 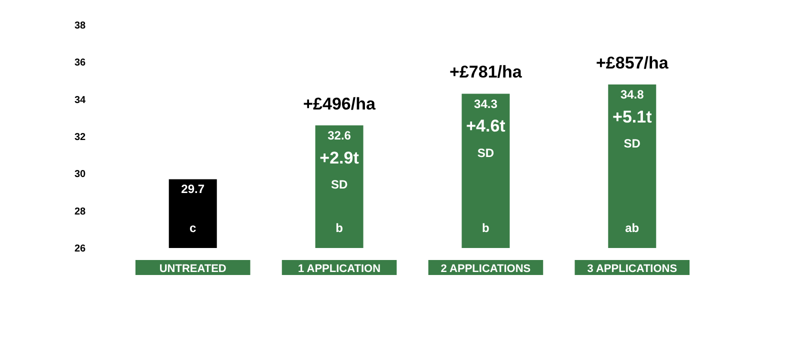 What do you see at coordinates (485, 268) in the screenshot?
I see `x-tick-label: 2 APPLICATIONS` at bounding box center [485, 268].